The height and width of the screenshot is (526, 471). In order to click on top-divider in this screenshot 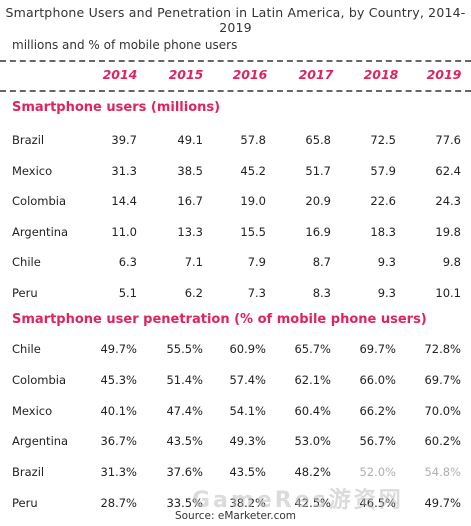, I will do `click(235, 61)`.